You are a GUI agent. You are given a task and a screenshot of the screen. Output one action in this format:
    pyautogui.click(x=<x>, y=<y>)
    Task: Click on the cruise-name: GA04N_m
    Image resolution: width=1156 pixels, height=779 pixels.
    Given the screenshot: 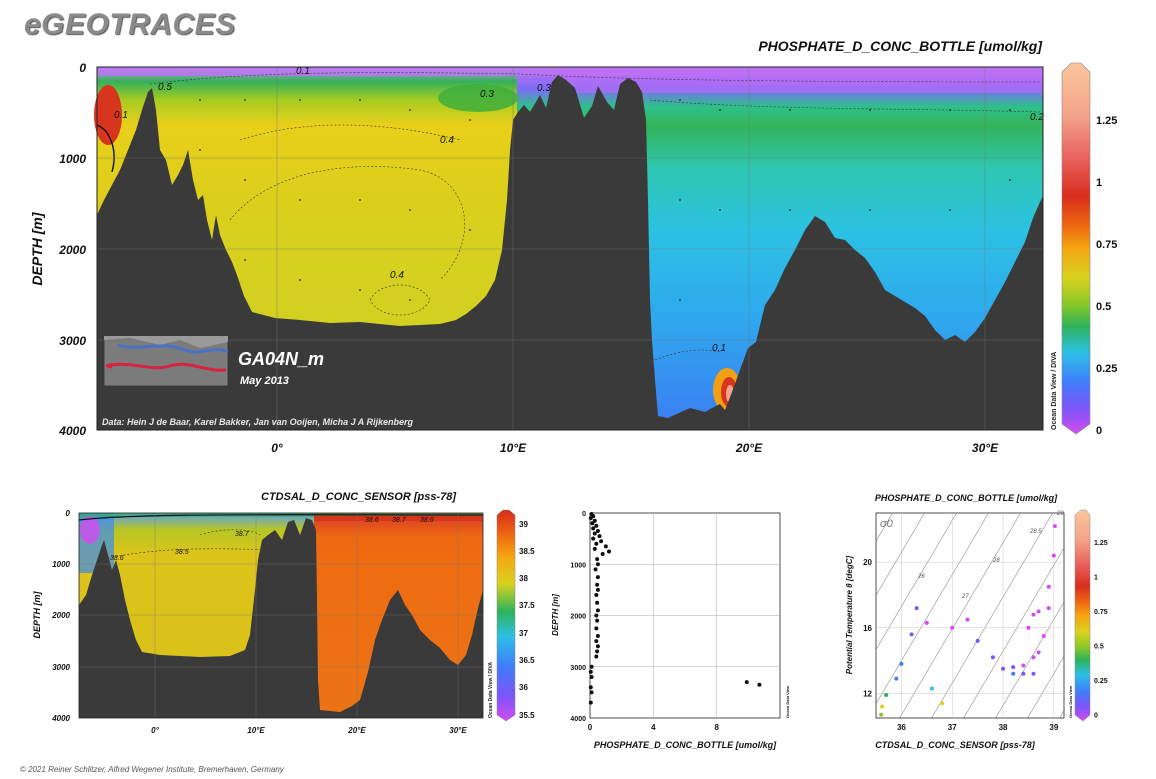 What is the action you would take?
    pyautogui.click(x=281, y=359)
    